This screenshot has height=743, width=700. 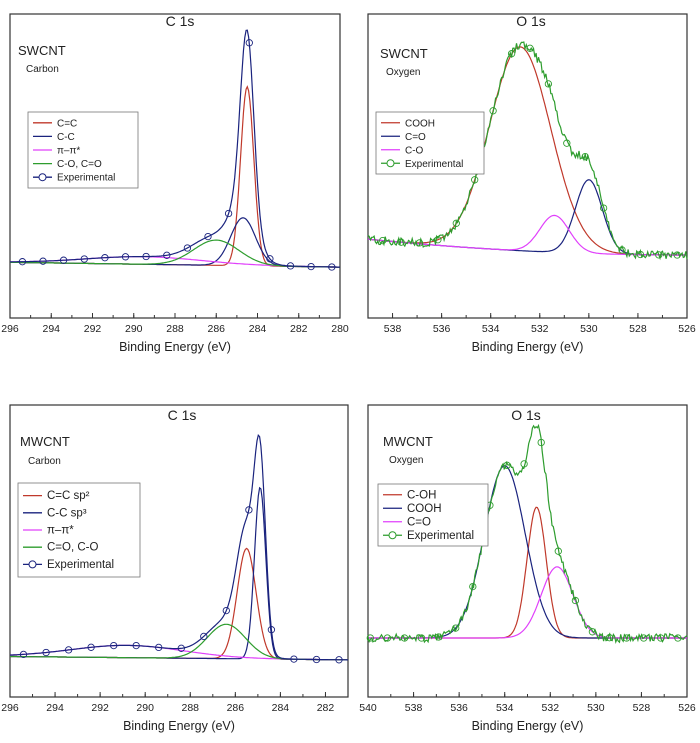 I want to click on legend-label: C=C, so click(x=67, y=123).